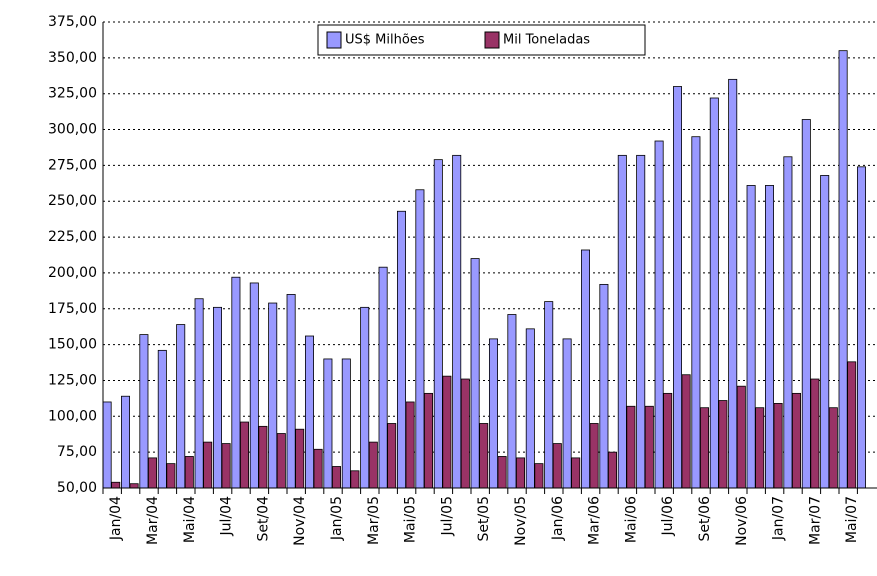 This screenshot has height=576, width=877. Describe the element at coordinates (337, 518) in the screenshot. I see `x-tick-label: Jan/05` at that location.